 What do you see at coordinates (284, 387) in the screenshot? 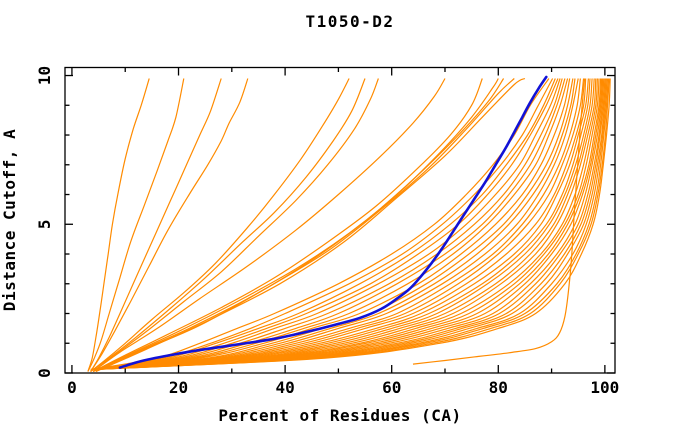
I see `x-tick-label: 40` at bounding box center [284, 387].